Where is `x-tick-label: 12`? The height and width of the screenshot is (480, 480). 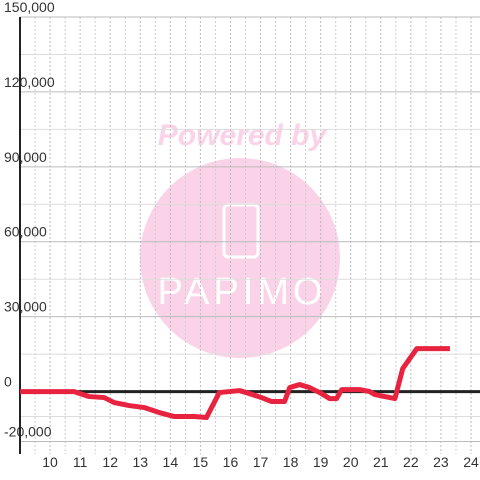
x-tick-label: 12 is located at coordinates (110, 462).